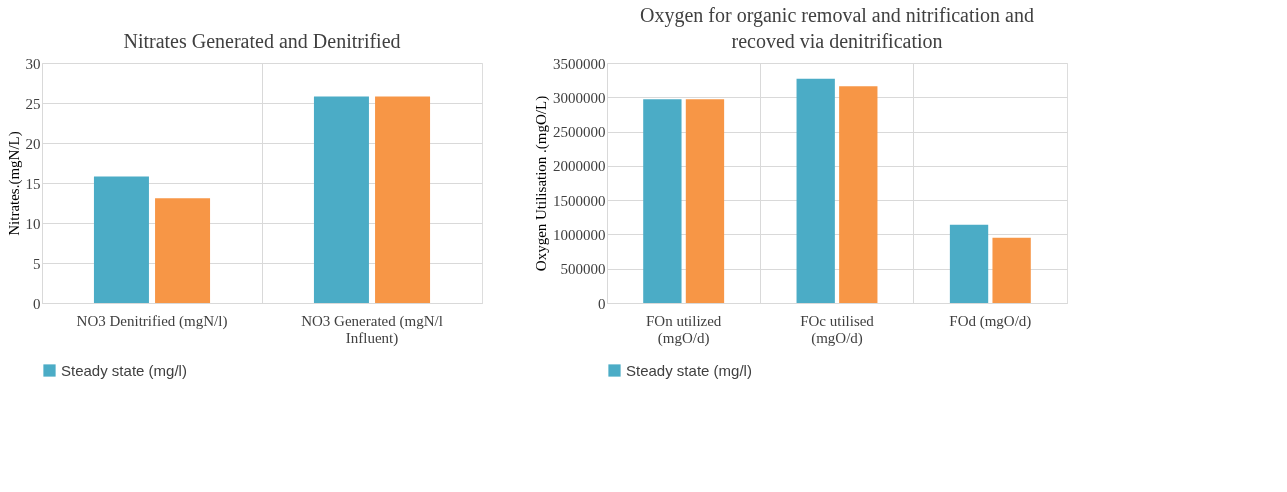 This screenshot has height=492, width=1287. What do you see at coordinates (33, 183) in the screenshot?
I see `y-tick-label: 15` at bounding box center [33, 183].